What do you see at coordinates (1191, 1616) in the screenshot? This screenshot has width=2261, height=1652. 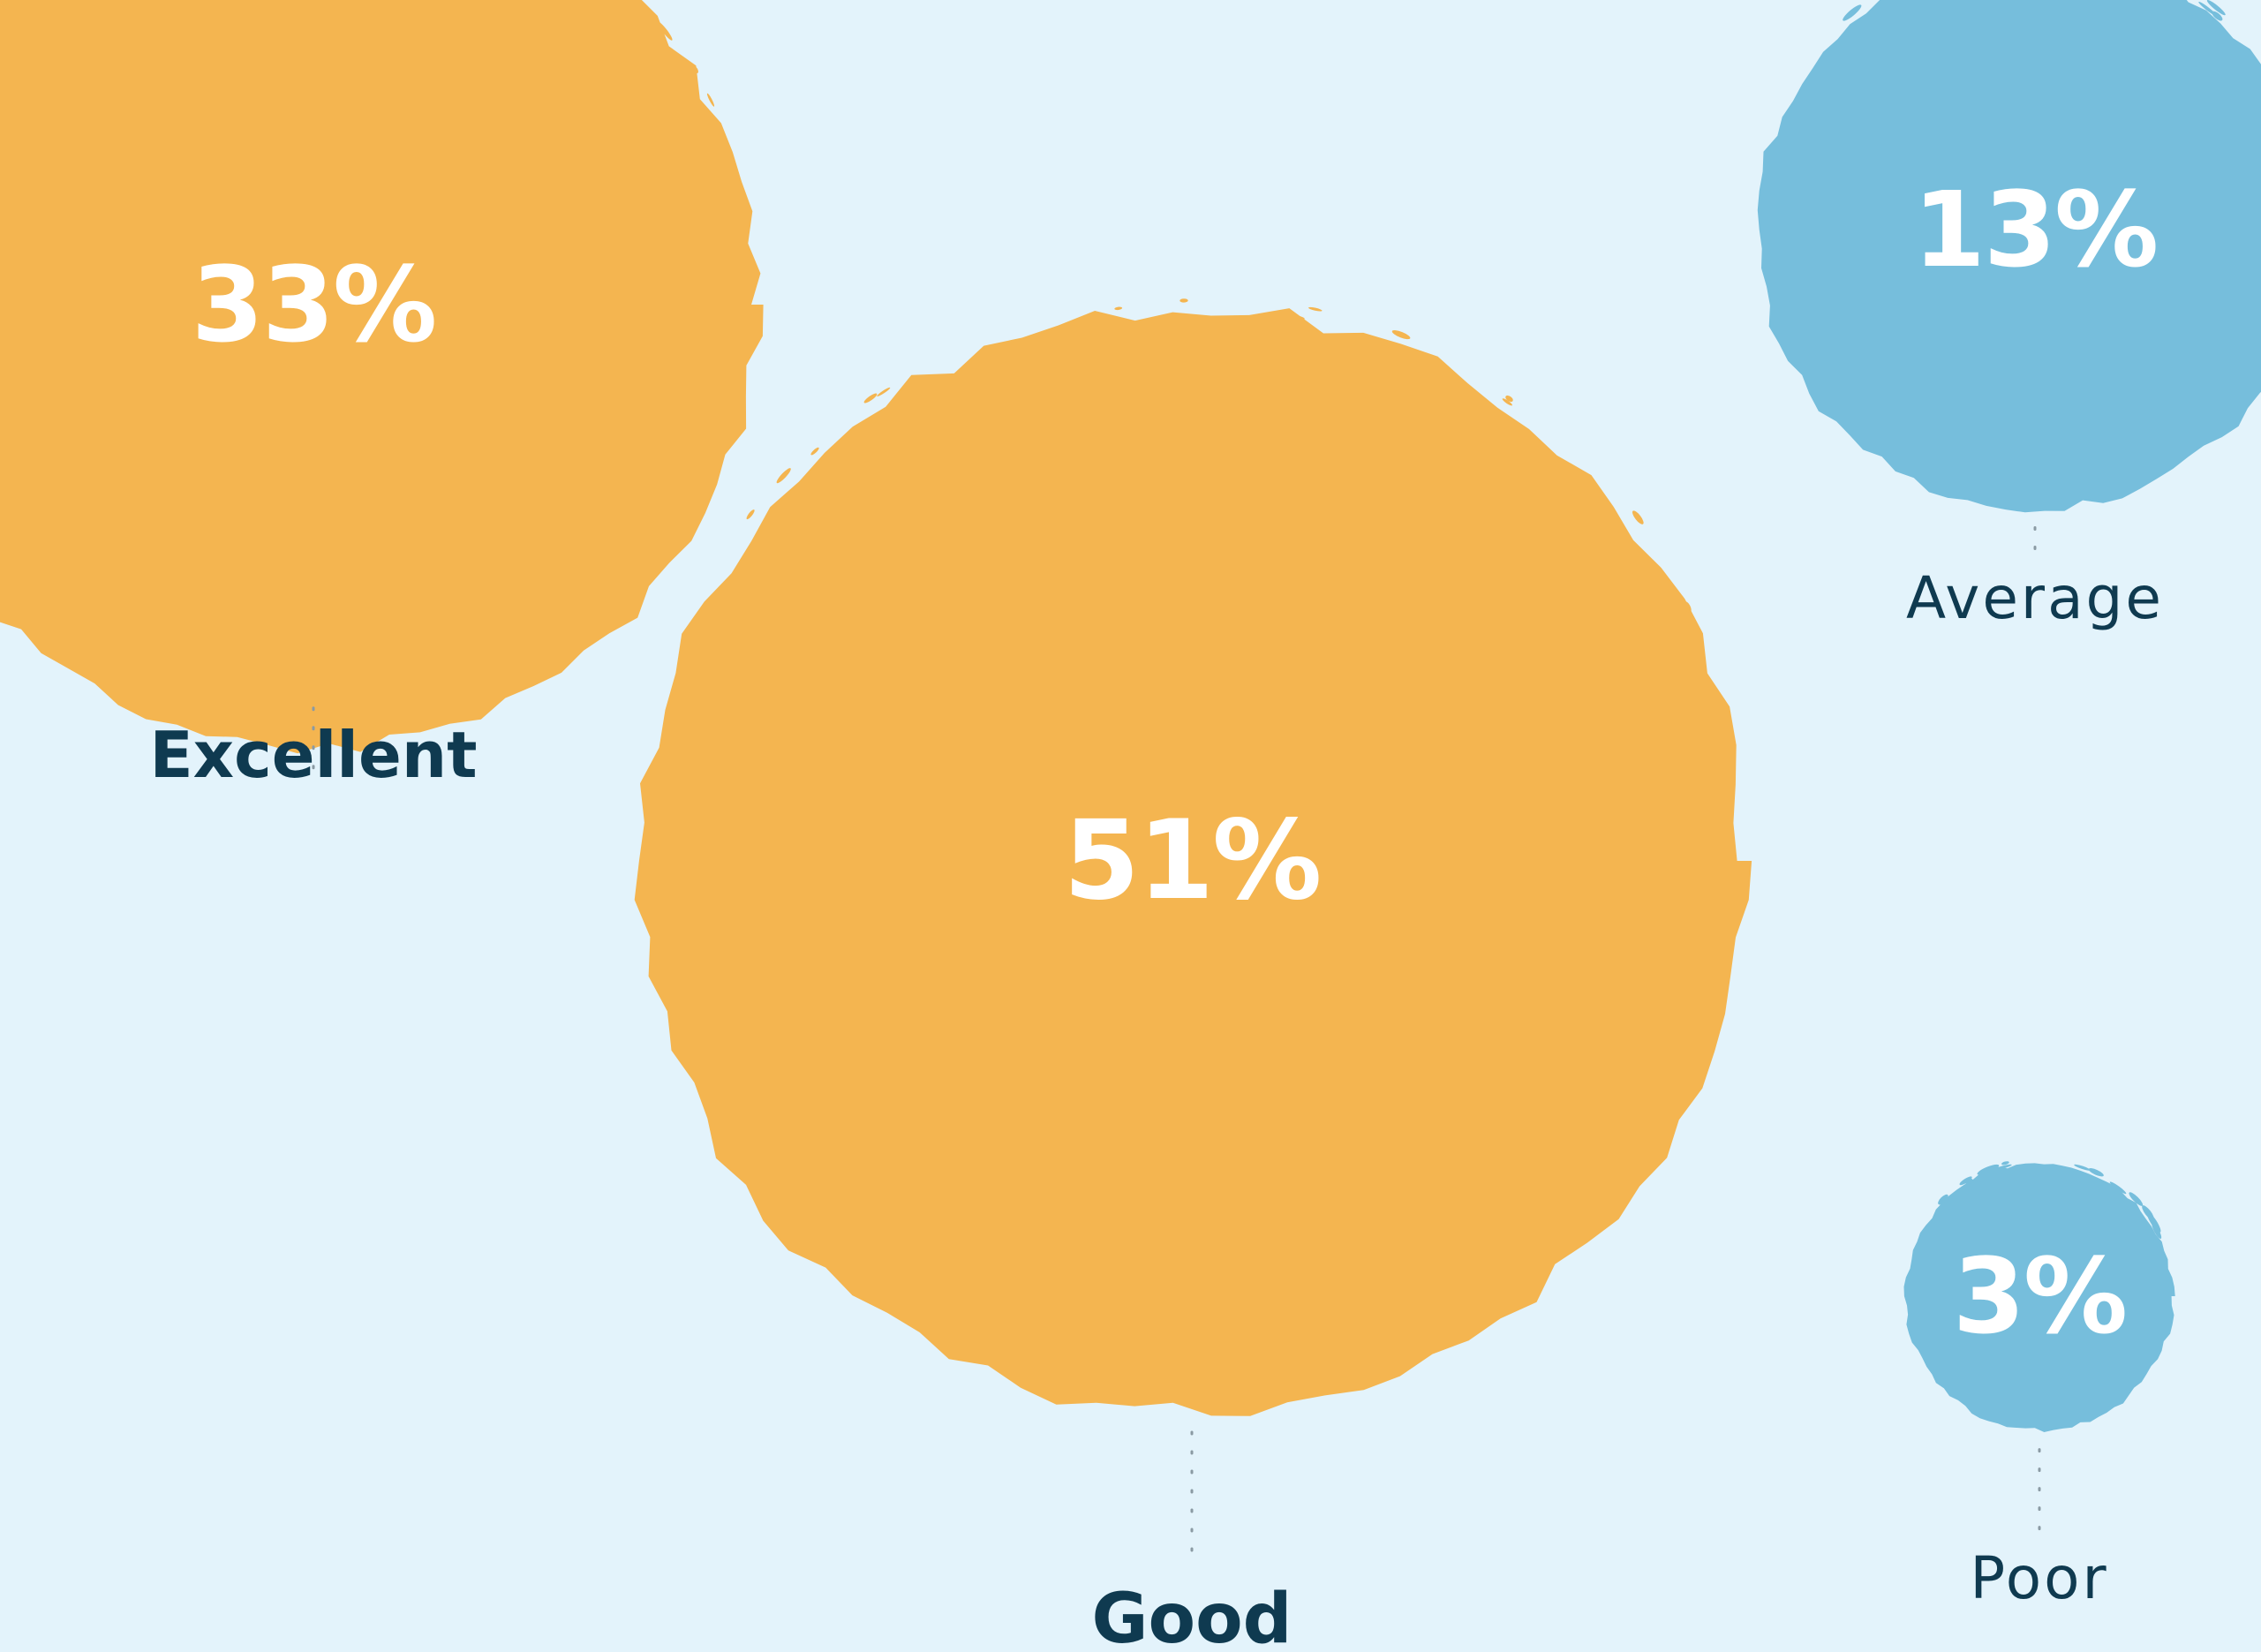 I see `category-label-good: Good` at bounding box center [1191, 1616].